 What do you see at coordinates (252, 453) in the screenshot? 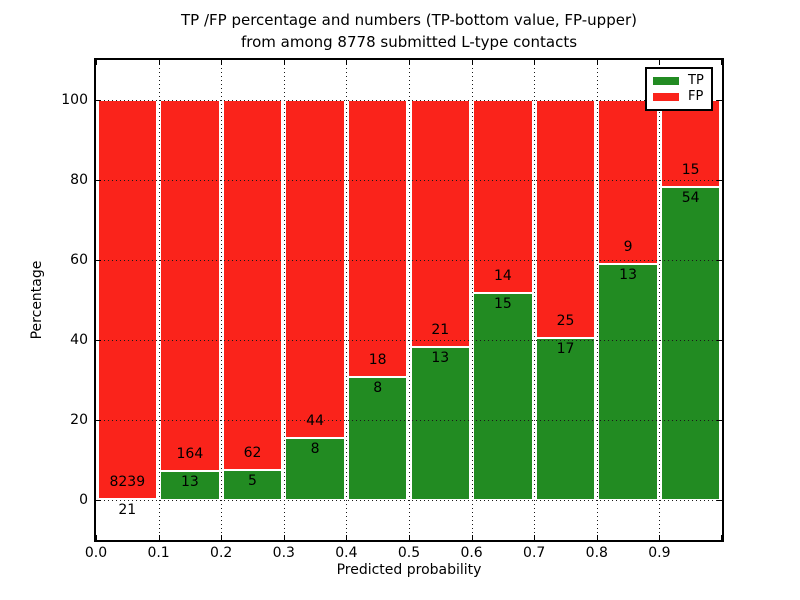
I see `fp-count-label: 62` at bounding box center [252, 453].